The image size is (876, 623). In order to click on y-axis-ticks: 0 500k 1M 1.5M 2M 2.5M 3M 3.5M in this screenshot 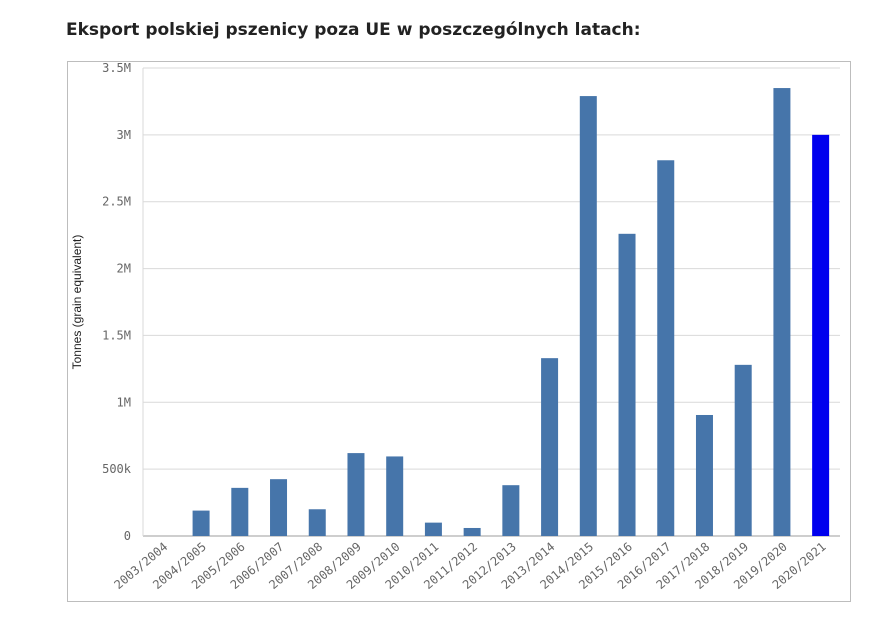, I will do `click(117, 302)`.